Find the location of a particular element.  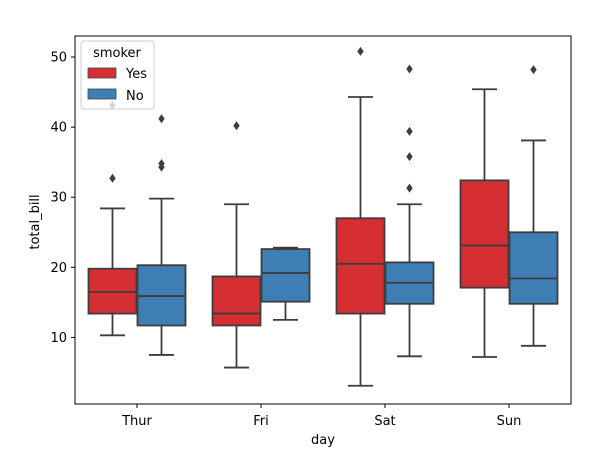

box-thur-yes is located at coordinates (112, 218).